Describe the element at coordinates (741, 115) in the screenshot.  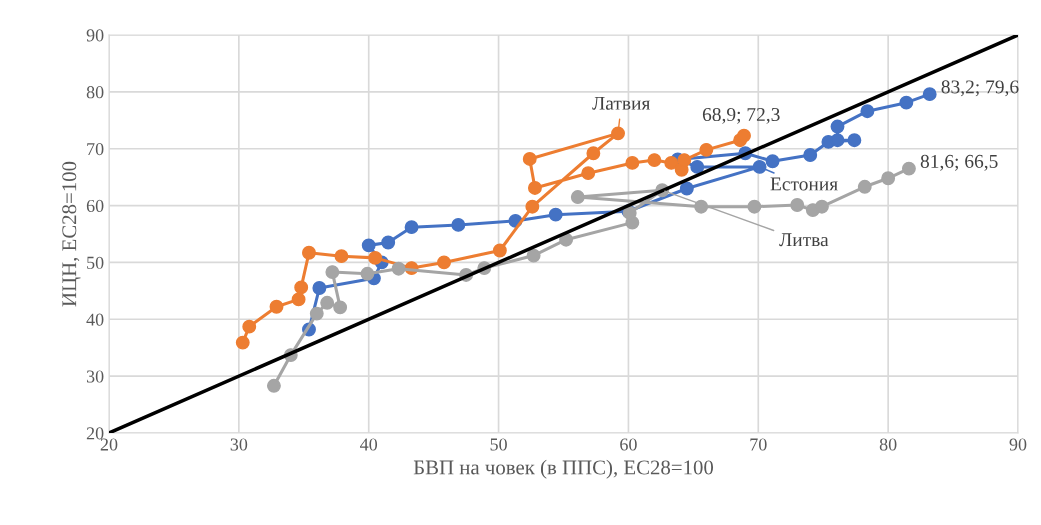
I see `annotation: 68,9; 72,3` at that location.